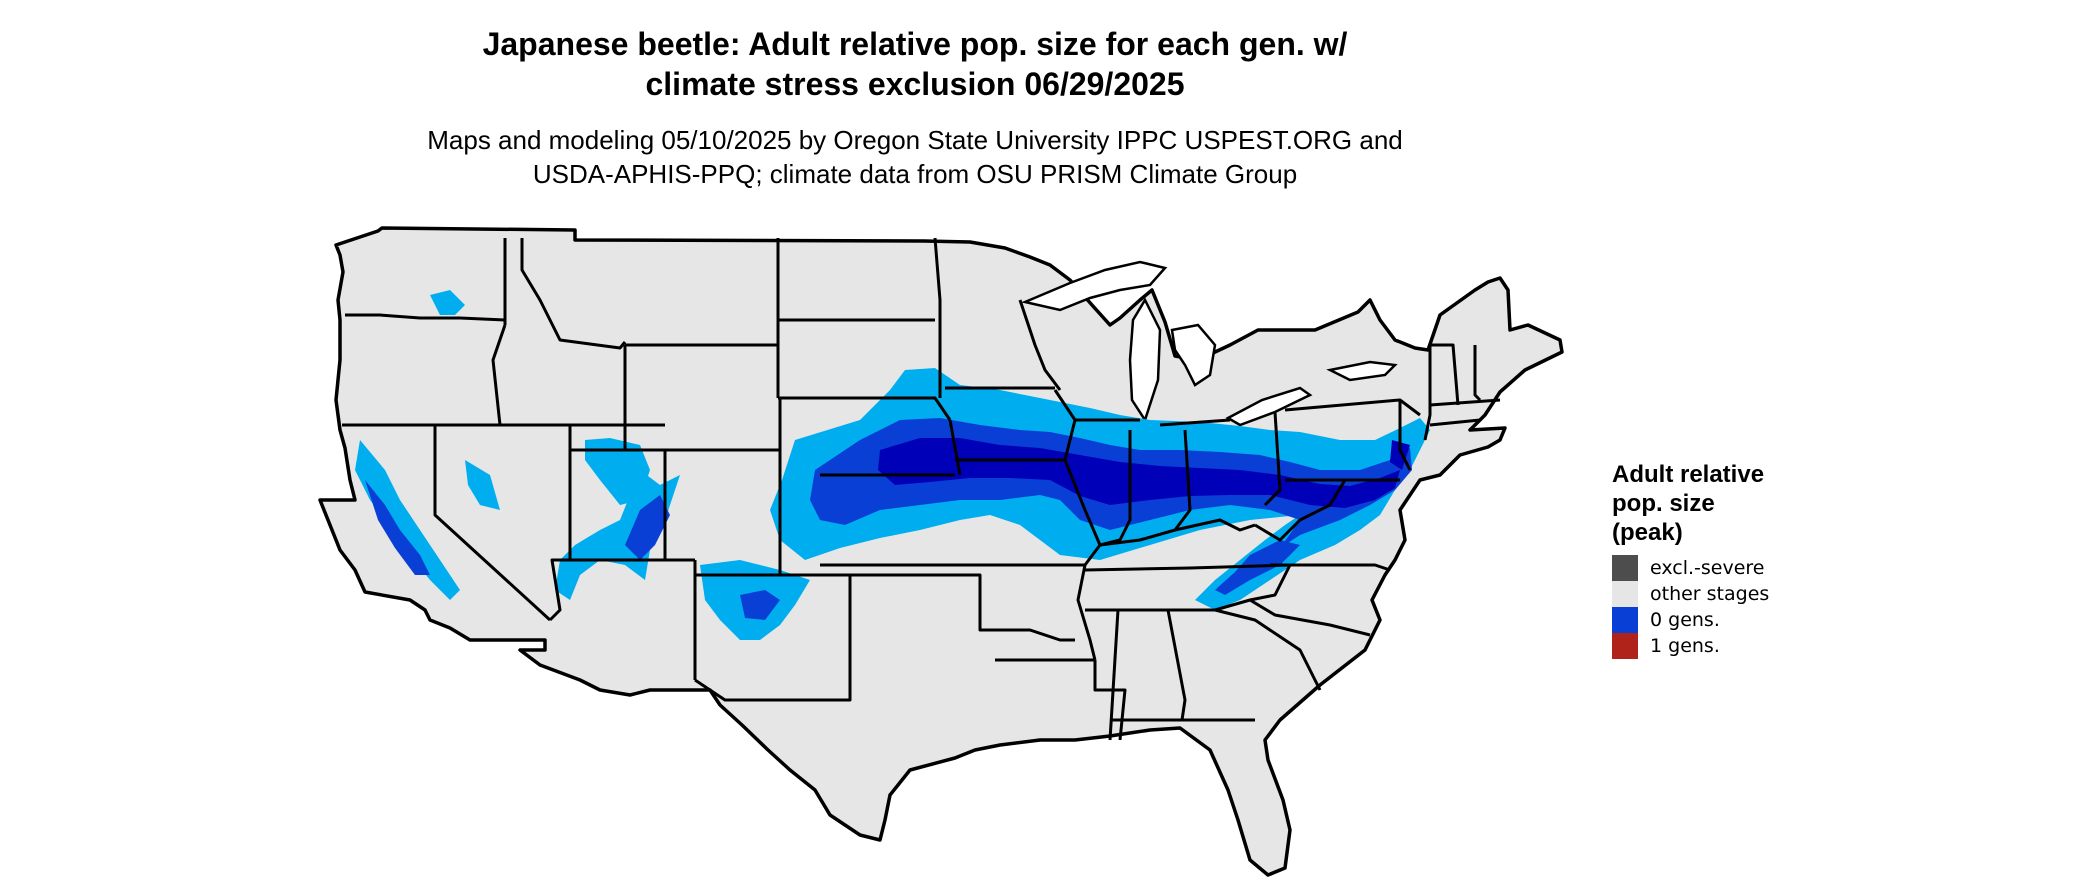 This screenshot has height=892, width=2100. I want to click on border-nv-az, so click(560, 523).